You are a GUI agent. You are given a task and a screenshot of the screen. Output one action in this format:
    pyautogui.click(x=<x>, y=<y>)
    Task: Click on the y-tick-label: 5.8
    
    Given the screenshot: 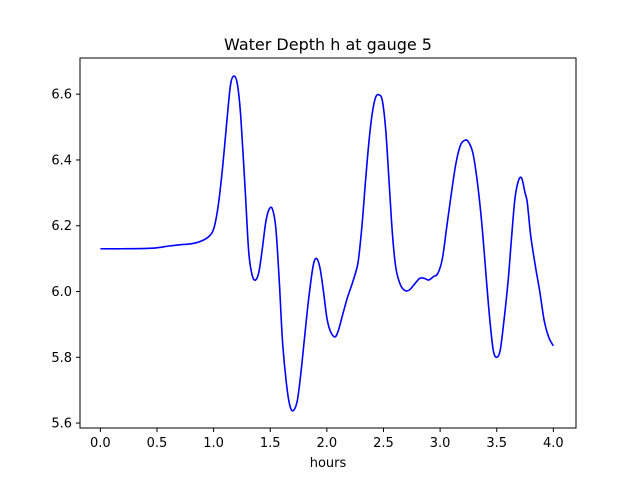 What is the action you would take?
    pyautogui.click(x=61, y=358)
    